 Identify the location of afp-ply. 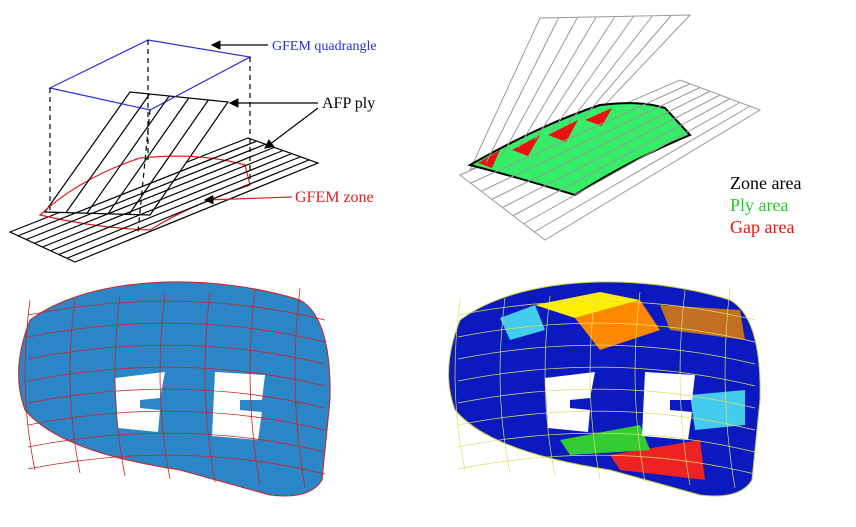
(136, 153).